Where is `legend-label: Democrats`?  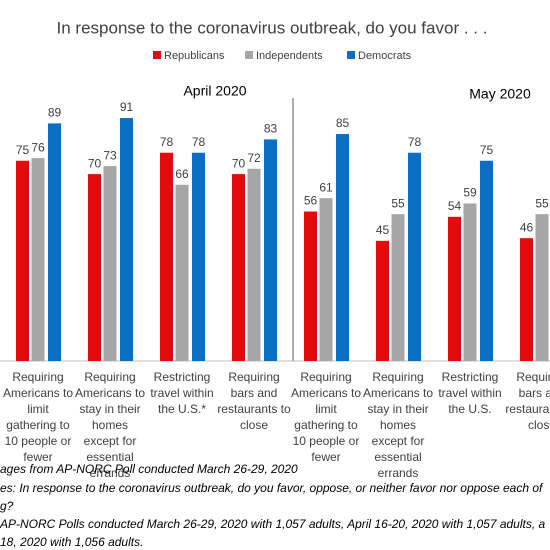 legend-label: Democrats is located at coordinates (385, 56).